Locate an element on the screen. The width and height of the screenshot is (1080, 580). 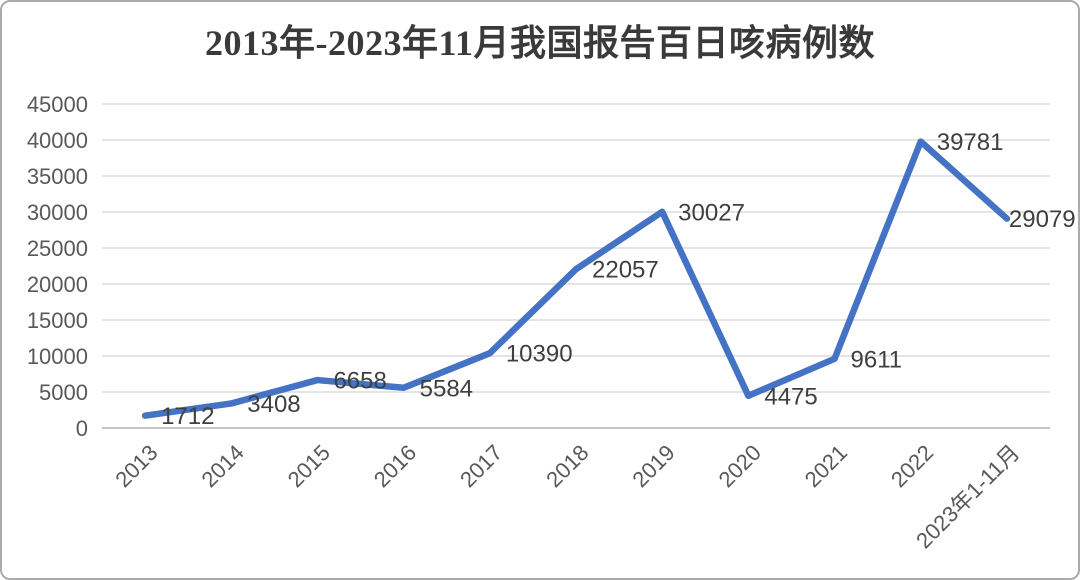
data-label: 22057 is located at coordinates (625, 270).